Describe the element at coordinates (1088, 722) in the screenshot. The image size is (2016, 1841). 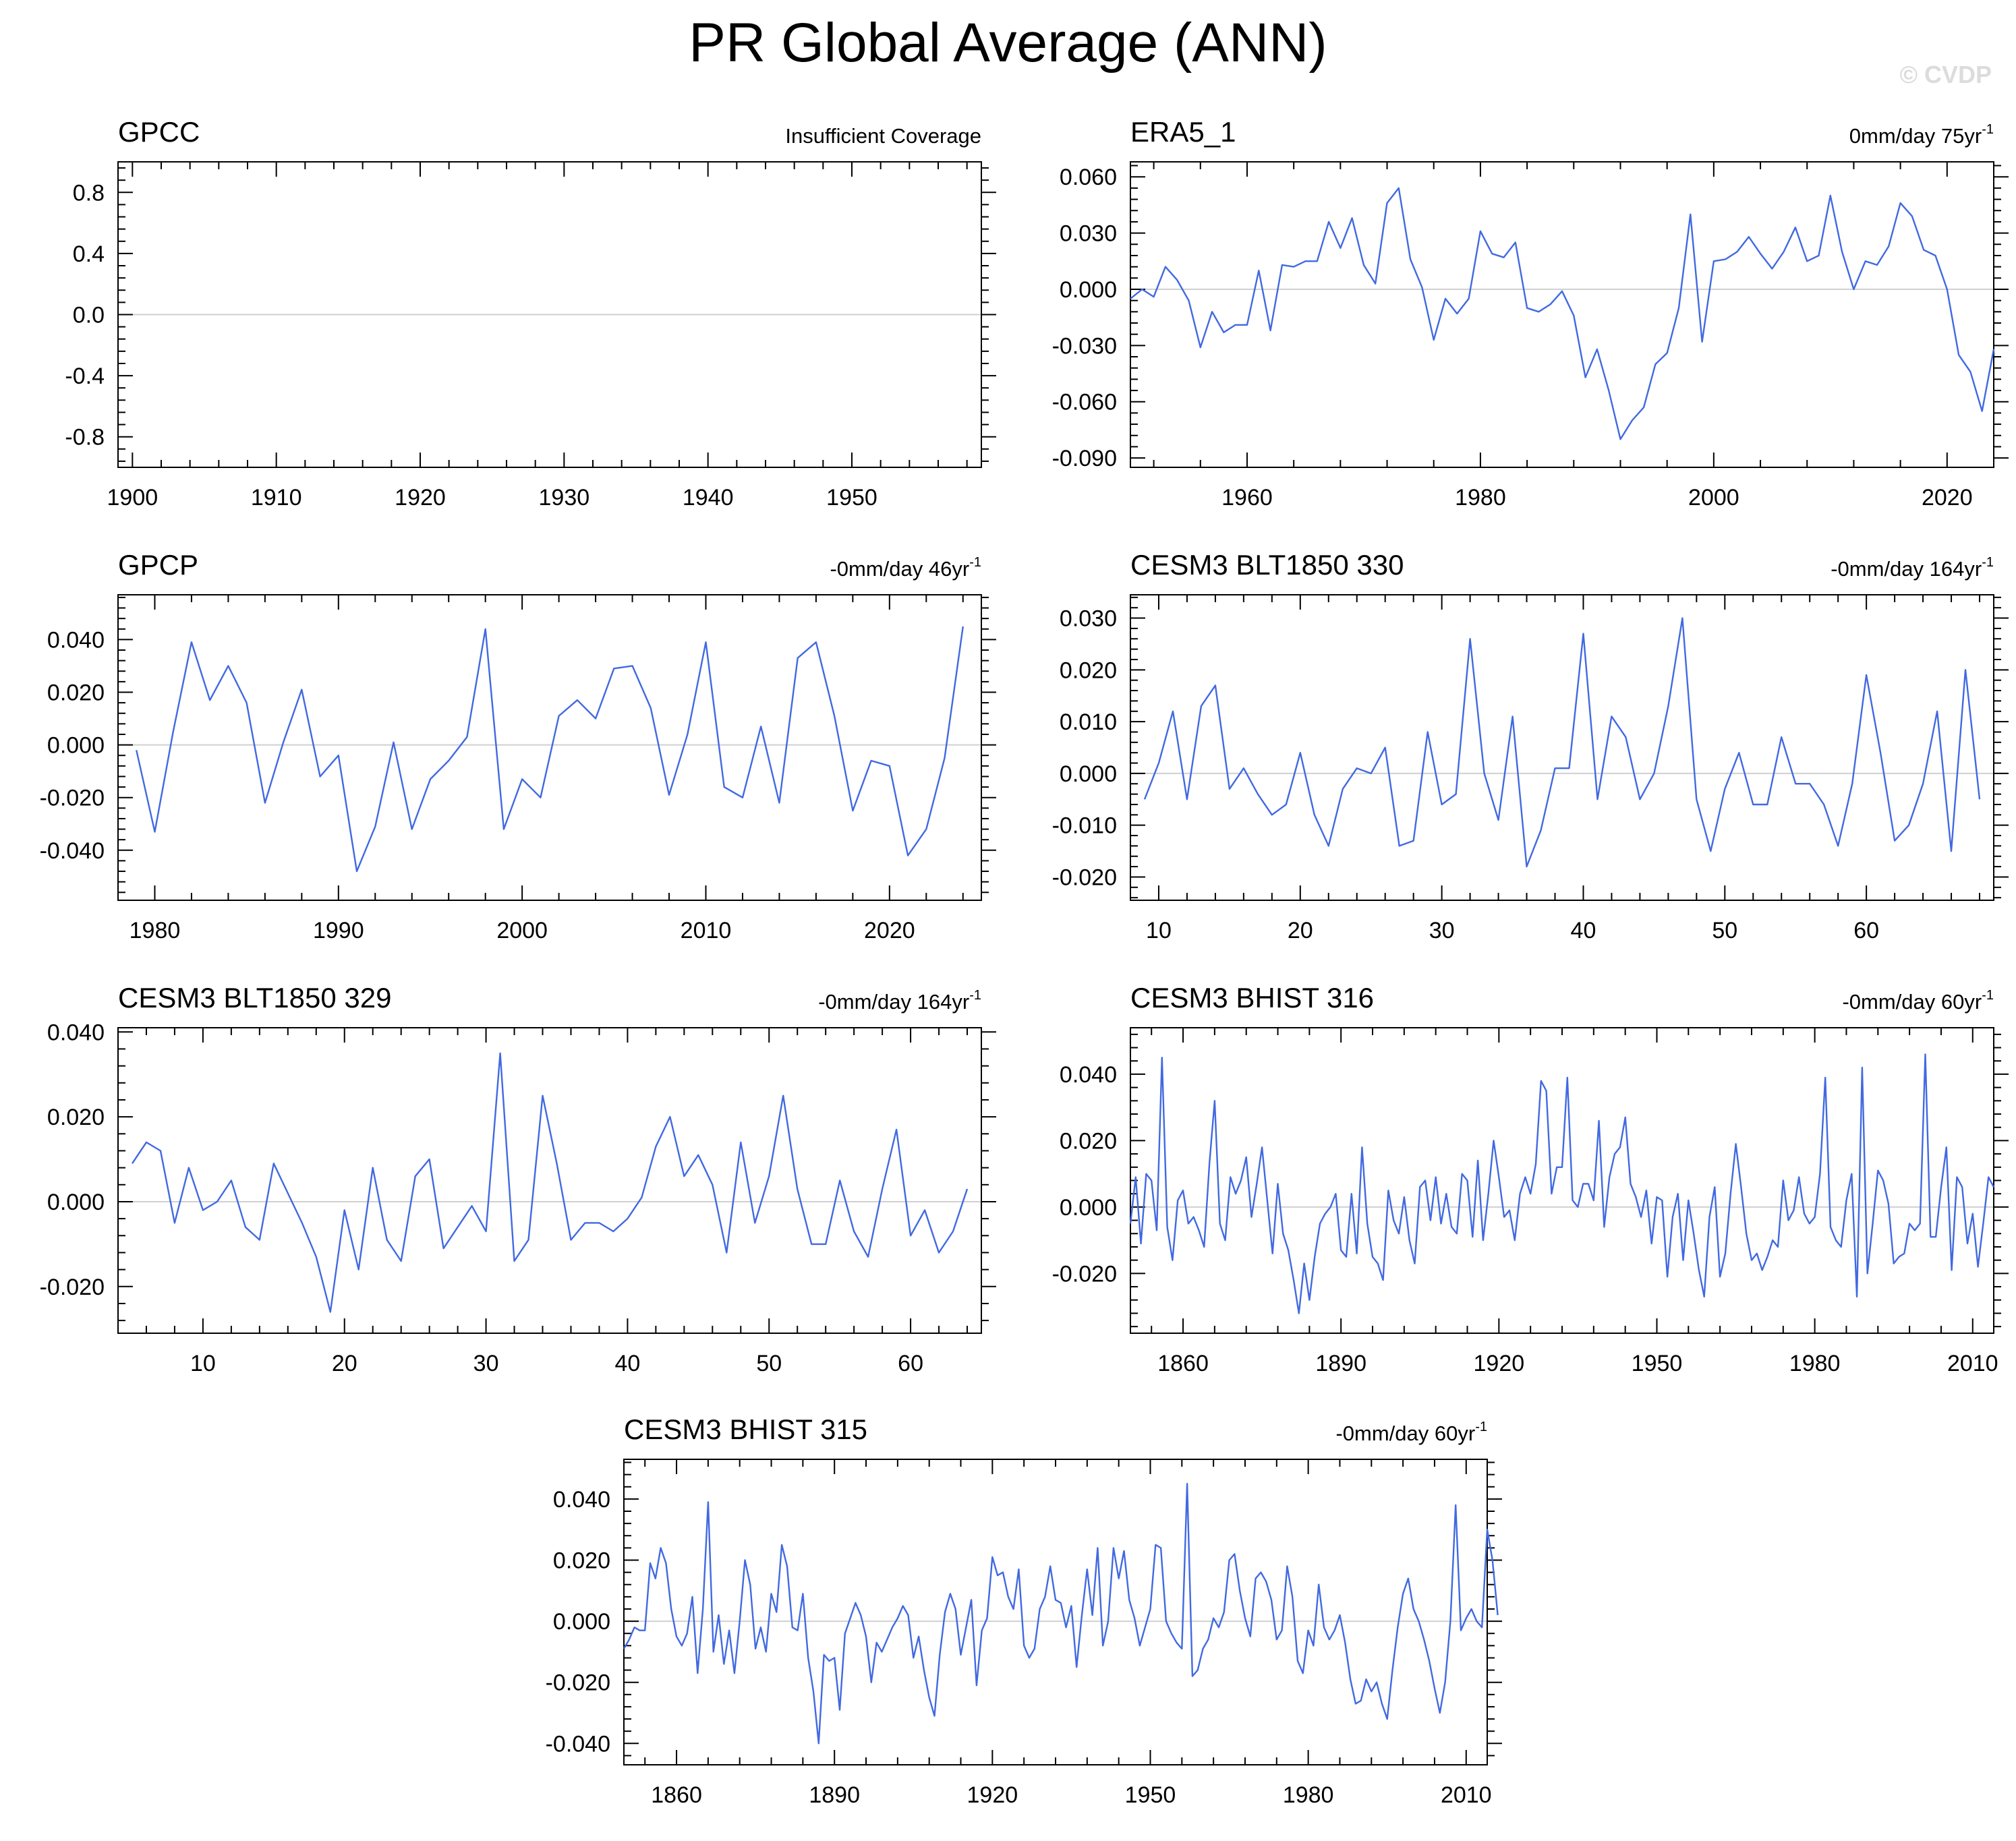
I see `y-tick-label: 0.010` at that location.